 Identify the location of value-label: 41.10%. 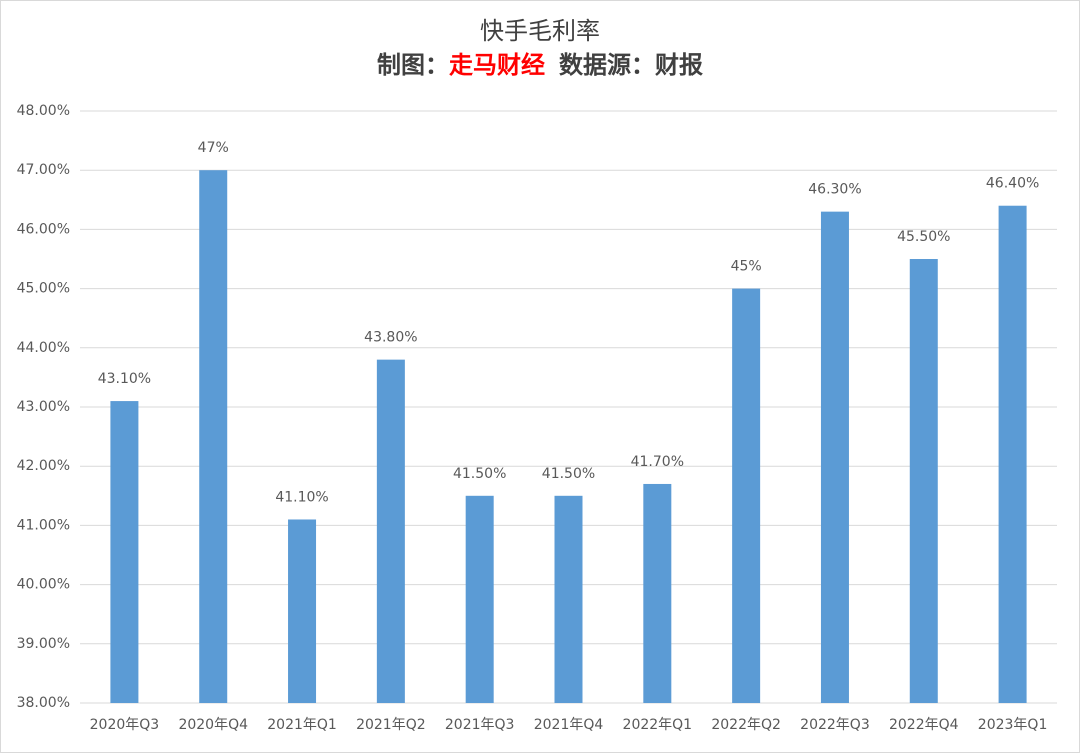
(301, 497).